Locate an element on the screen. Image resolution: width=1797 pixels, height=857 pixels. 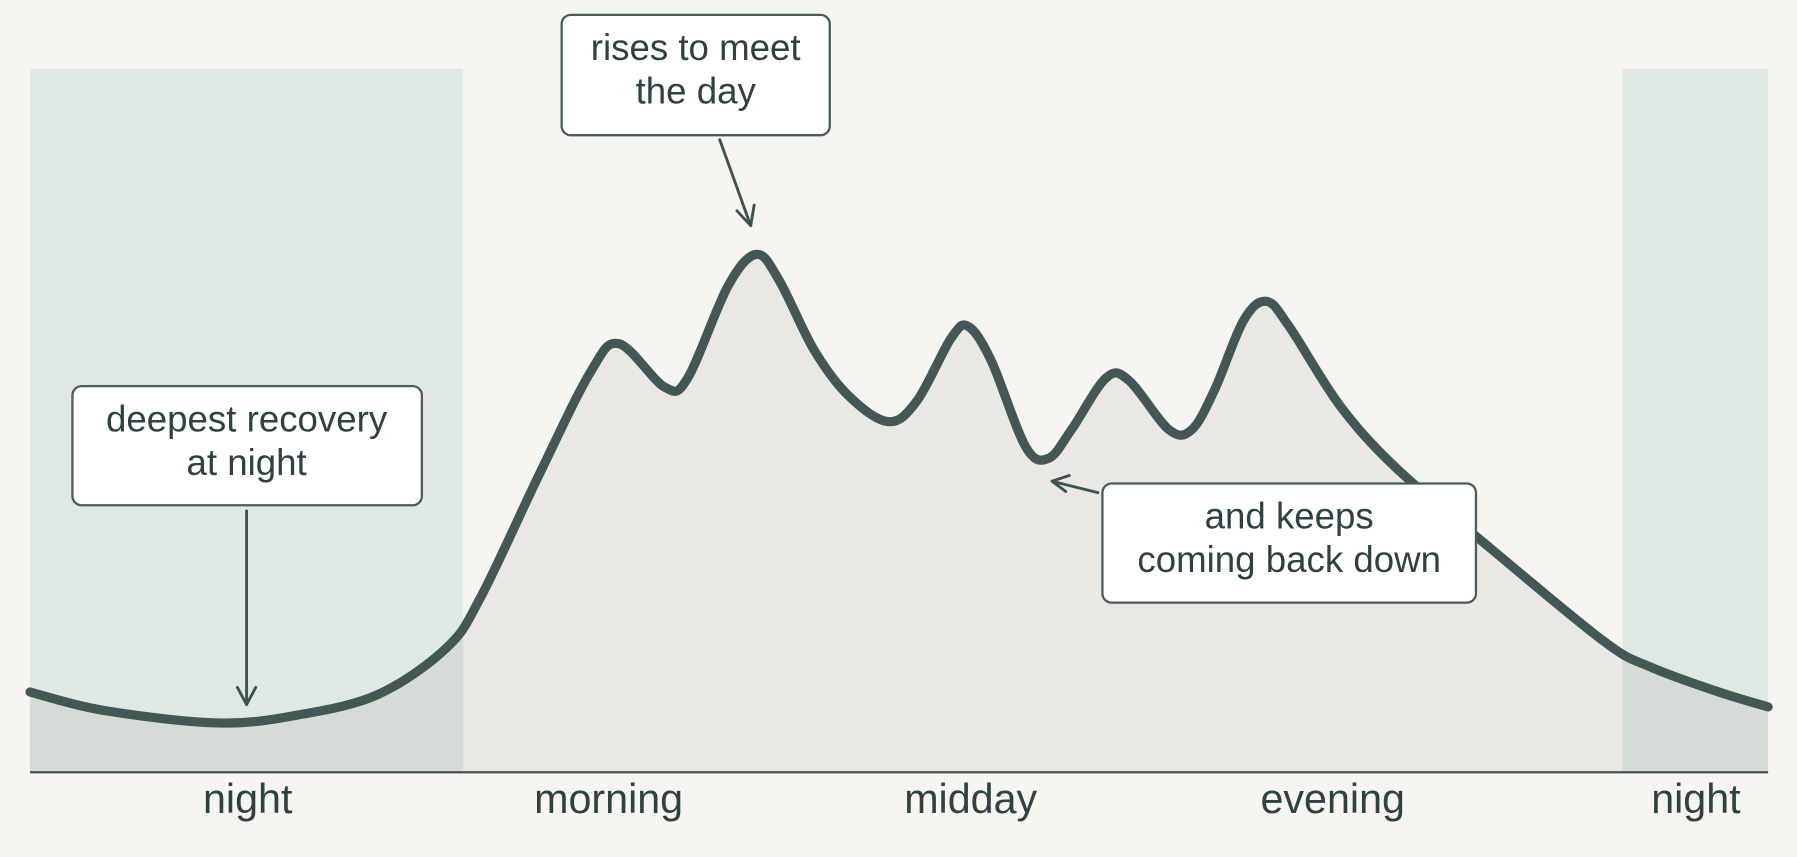
annotation-text: the day is located at coordinates (696, 91).